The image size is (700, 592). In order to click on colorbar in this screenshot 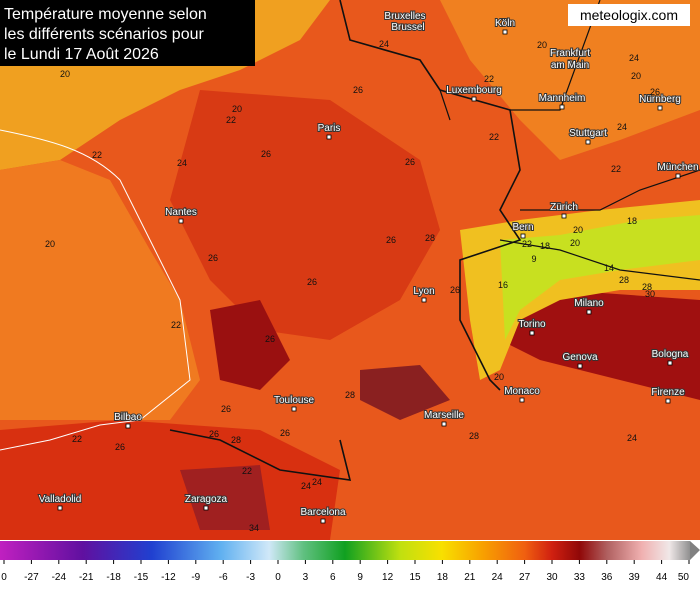, I will do `click(345, 550)`.